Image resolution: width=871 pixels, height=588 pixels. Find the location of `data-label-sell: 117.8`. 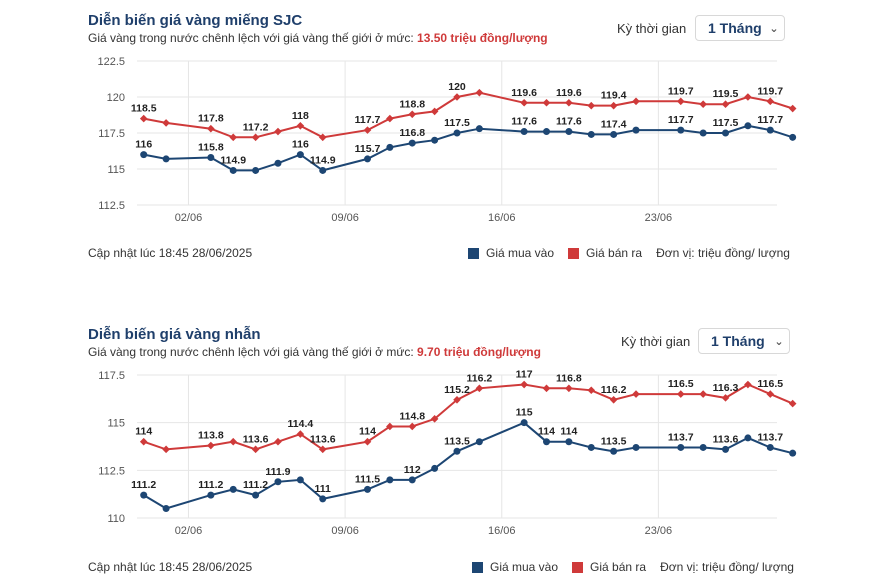

data-label-sell: 117.8 is located at coordinates (211, 119).